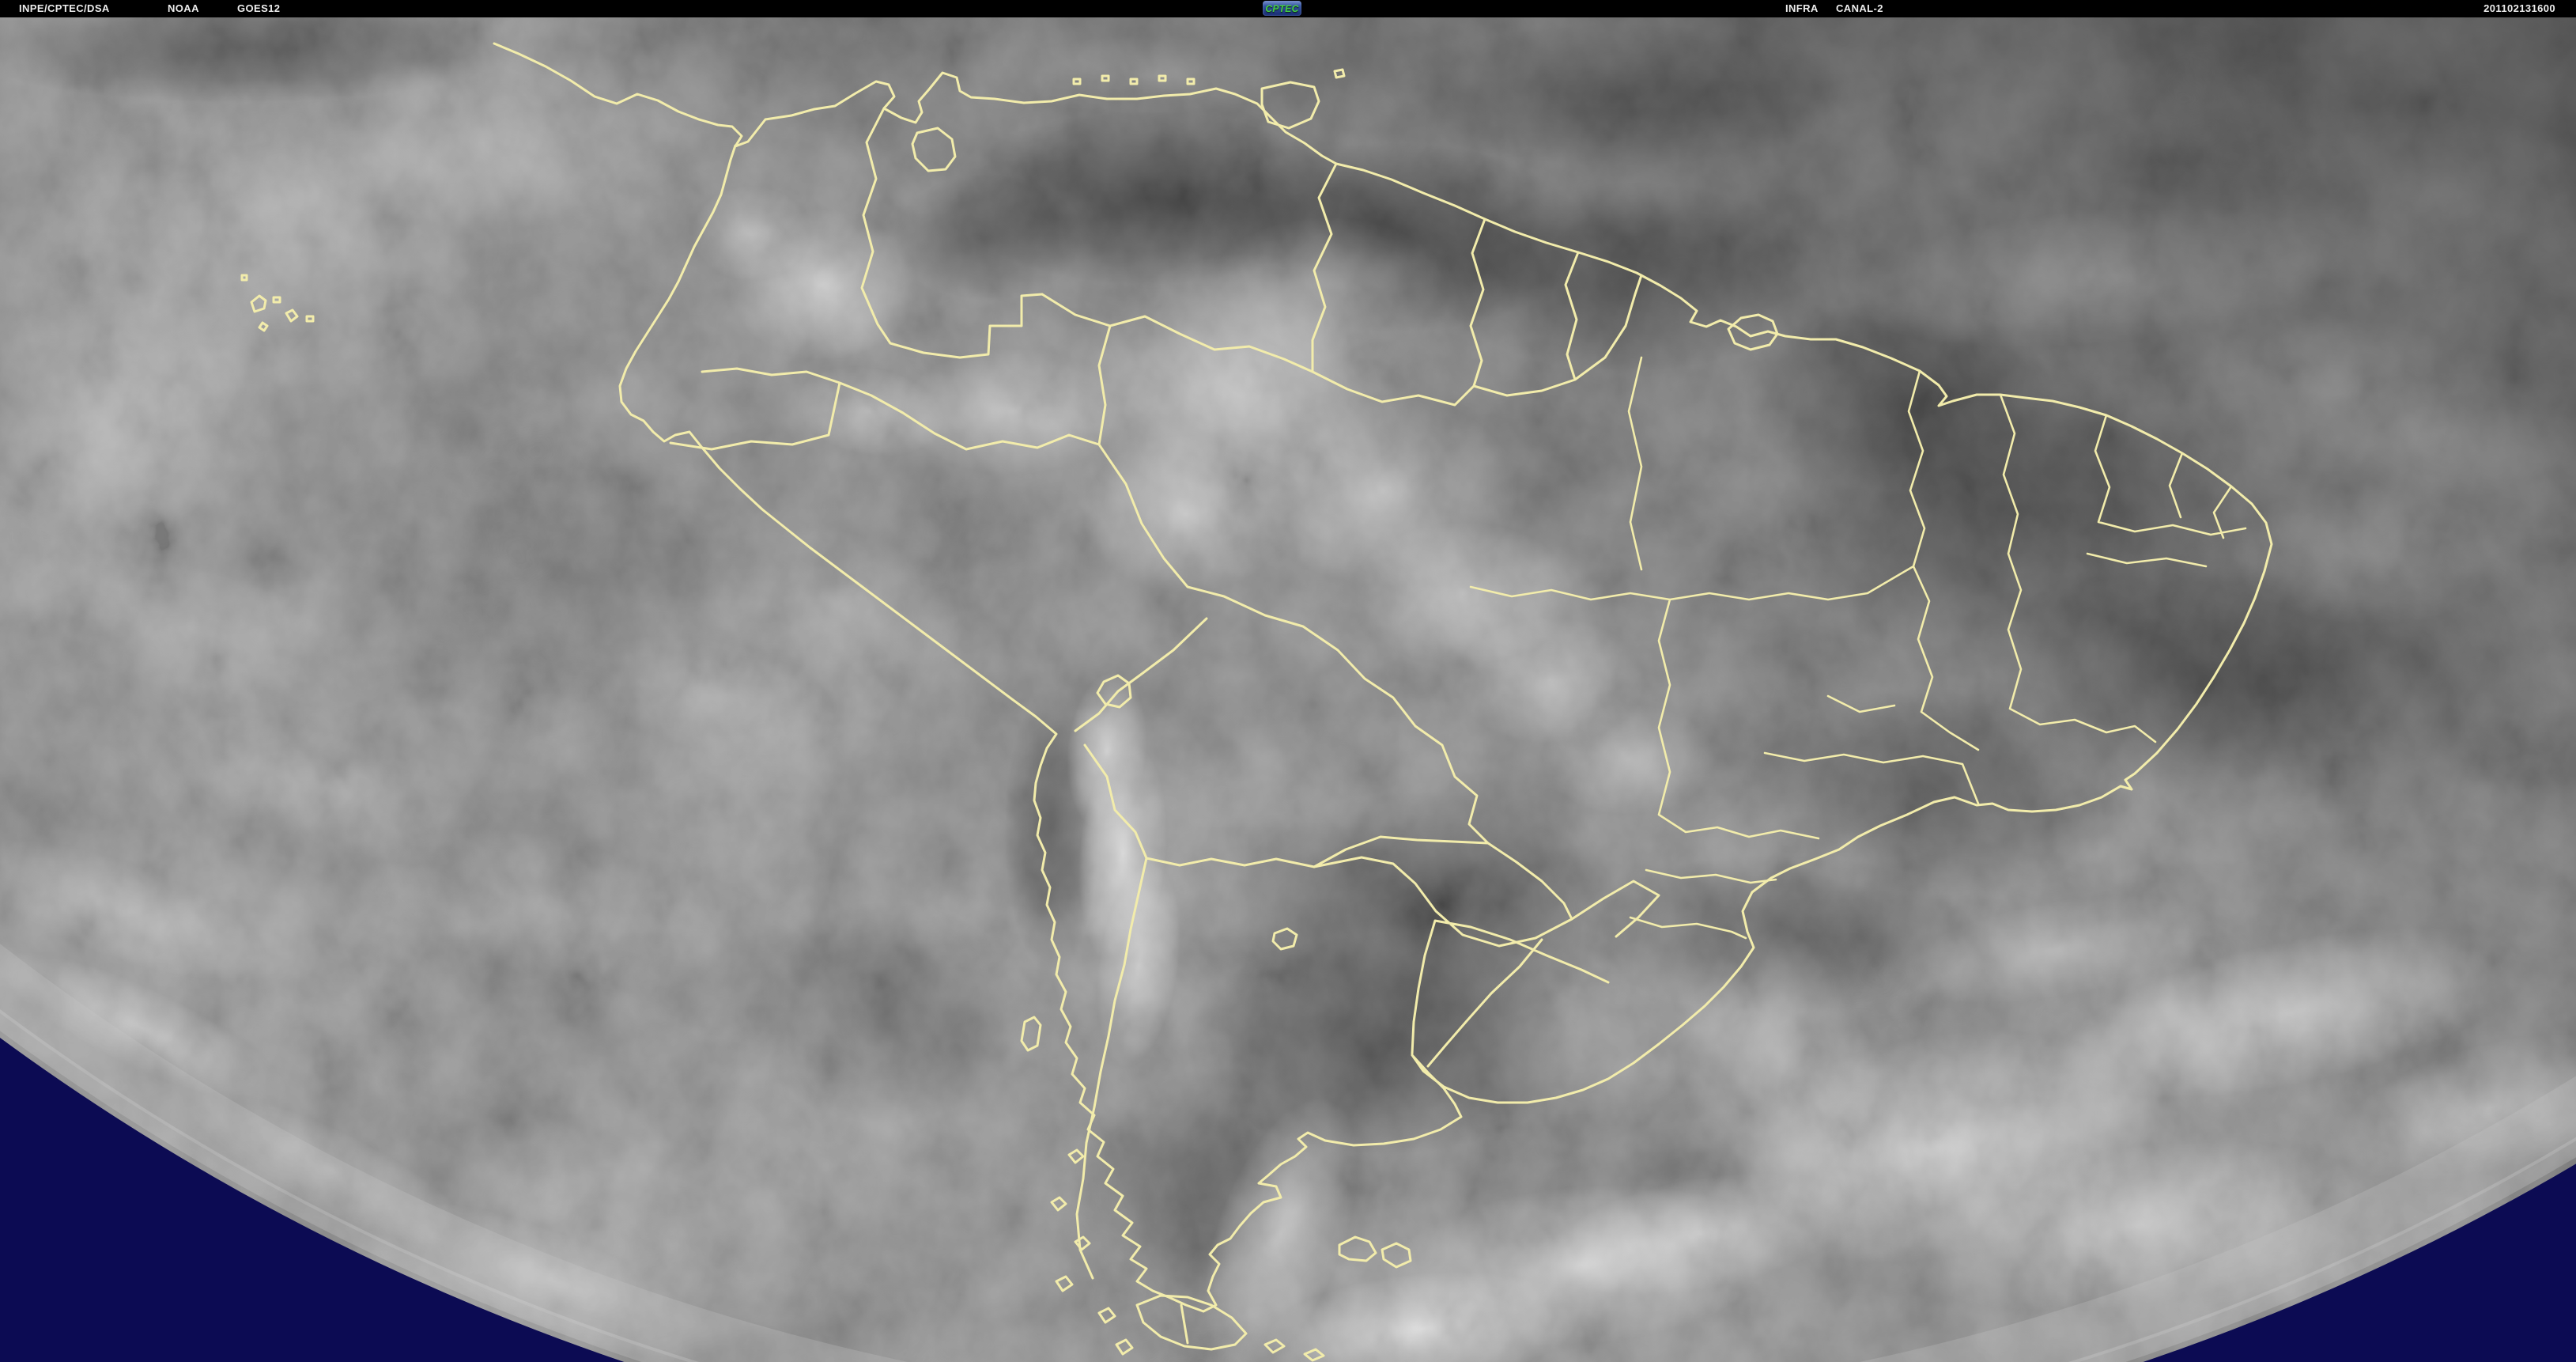 Image resolution: width=2576 pixels, height=1362 pixels. What do you see at coordinates (2519, 8) in the screenshot?
I see `timestamp-label: 201102131600` at bounding box center [2519, 8].